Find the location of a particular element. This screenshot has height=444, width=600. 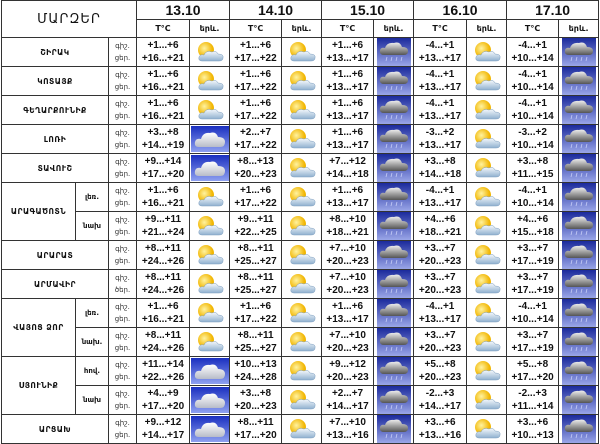

temperature-cell: +7...+10 +20...+23 is located at coordinates (348, 255).